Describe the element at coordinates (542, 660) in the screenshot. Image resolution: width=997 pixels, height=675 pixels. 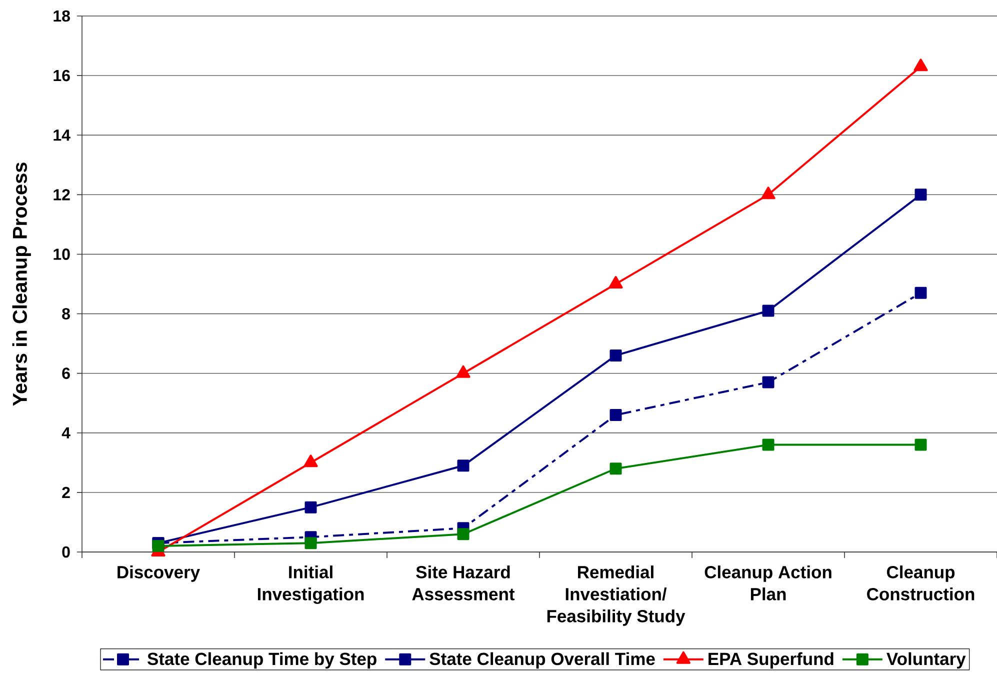
I see `legend-label: State Cleanup Overall Time` at that location.